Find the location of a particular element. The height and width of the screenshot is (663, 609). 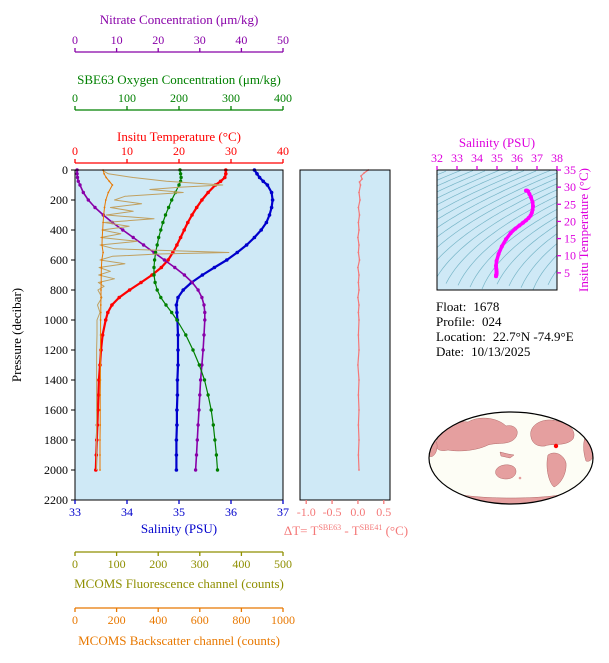

info-float-value: 1678 is located at coordinates (486, 306).